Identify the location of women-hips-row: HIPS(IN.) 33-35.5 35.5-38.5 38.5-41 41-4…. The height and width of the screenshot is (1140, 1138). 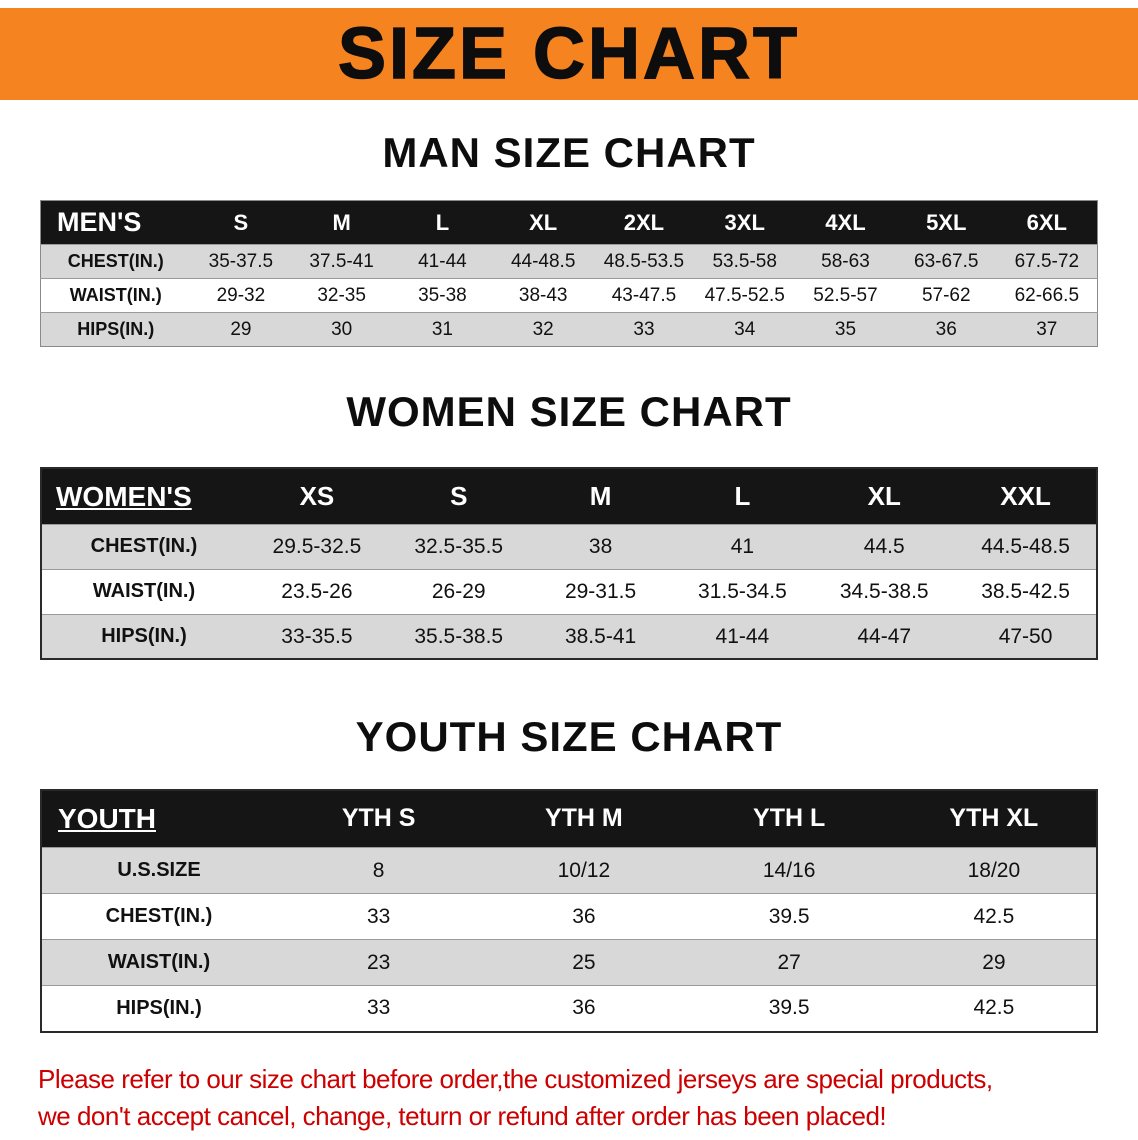
(569, 636).